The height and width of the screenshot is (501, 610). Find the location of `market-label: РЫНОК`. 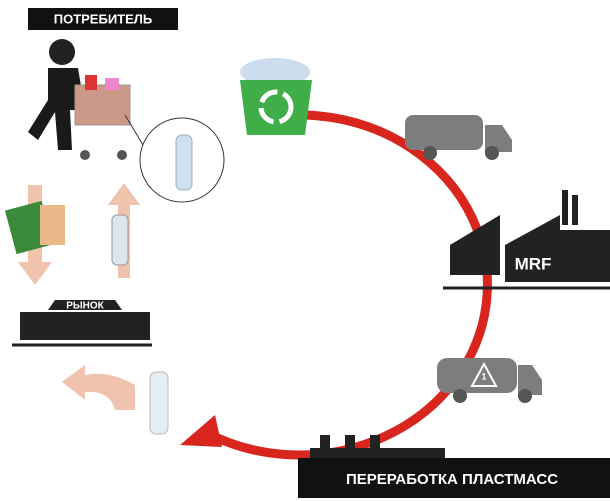

market-label: РЫНОК is located at coordinates (85, 306).